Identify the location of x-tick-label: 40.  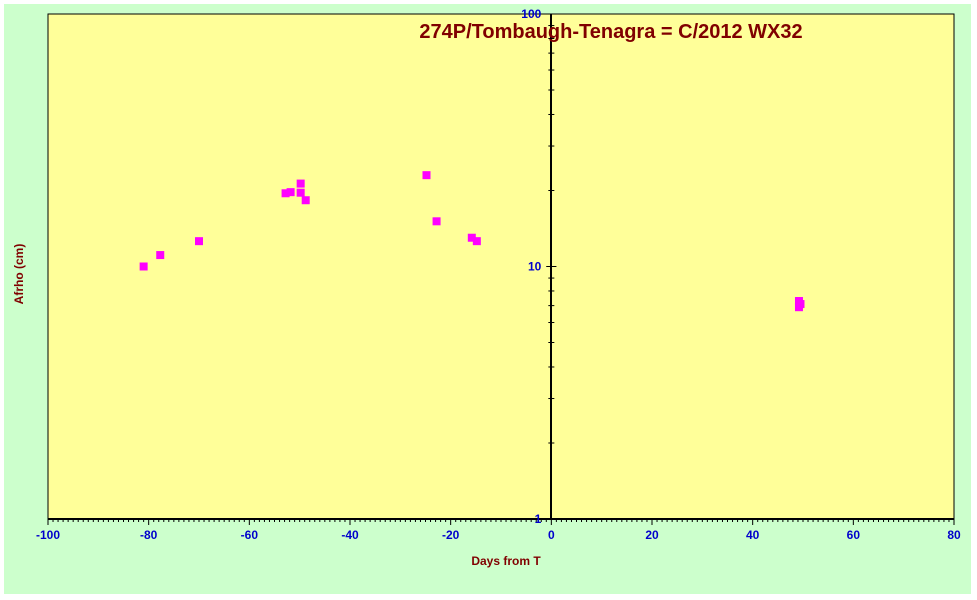
(753, 535).